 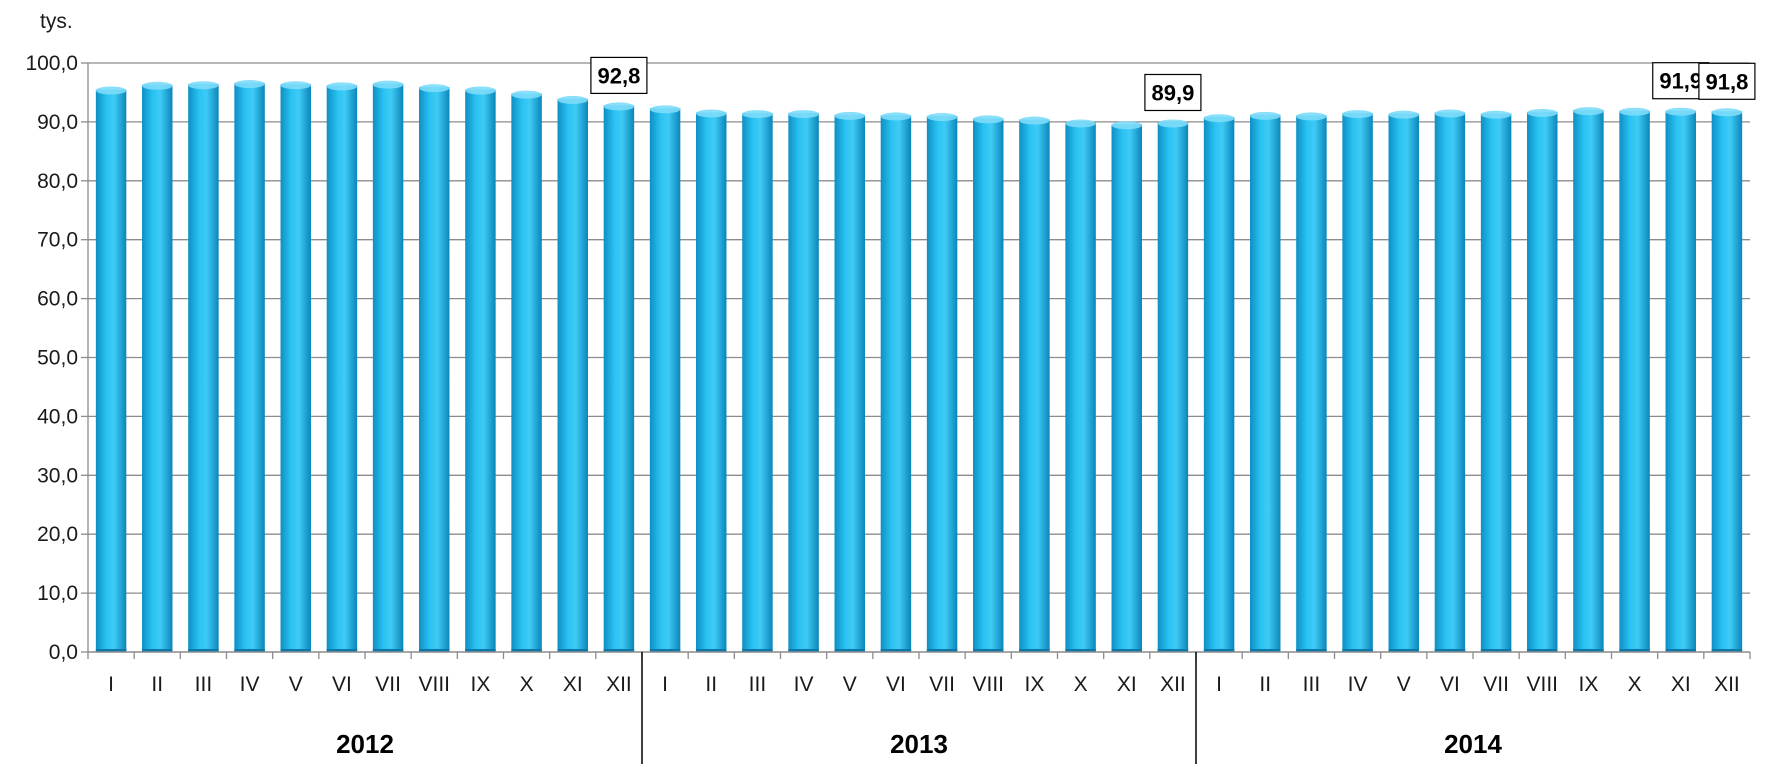 I want to click on year-label: 2014, so click(x=1473, y=744).